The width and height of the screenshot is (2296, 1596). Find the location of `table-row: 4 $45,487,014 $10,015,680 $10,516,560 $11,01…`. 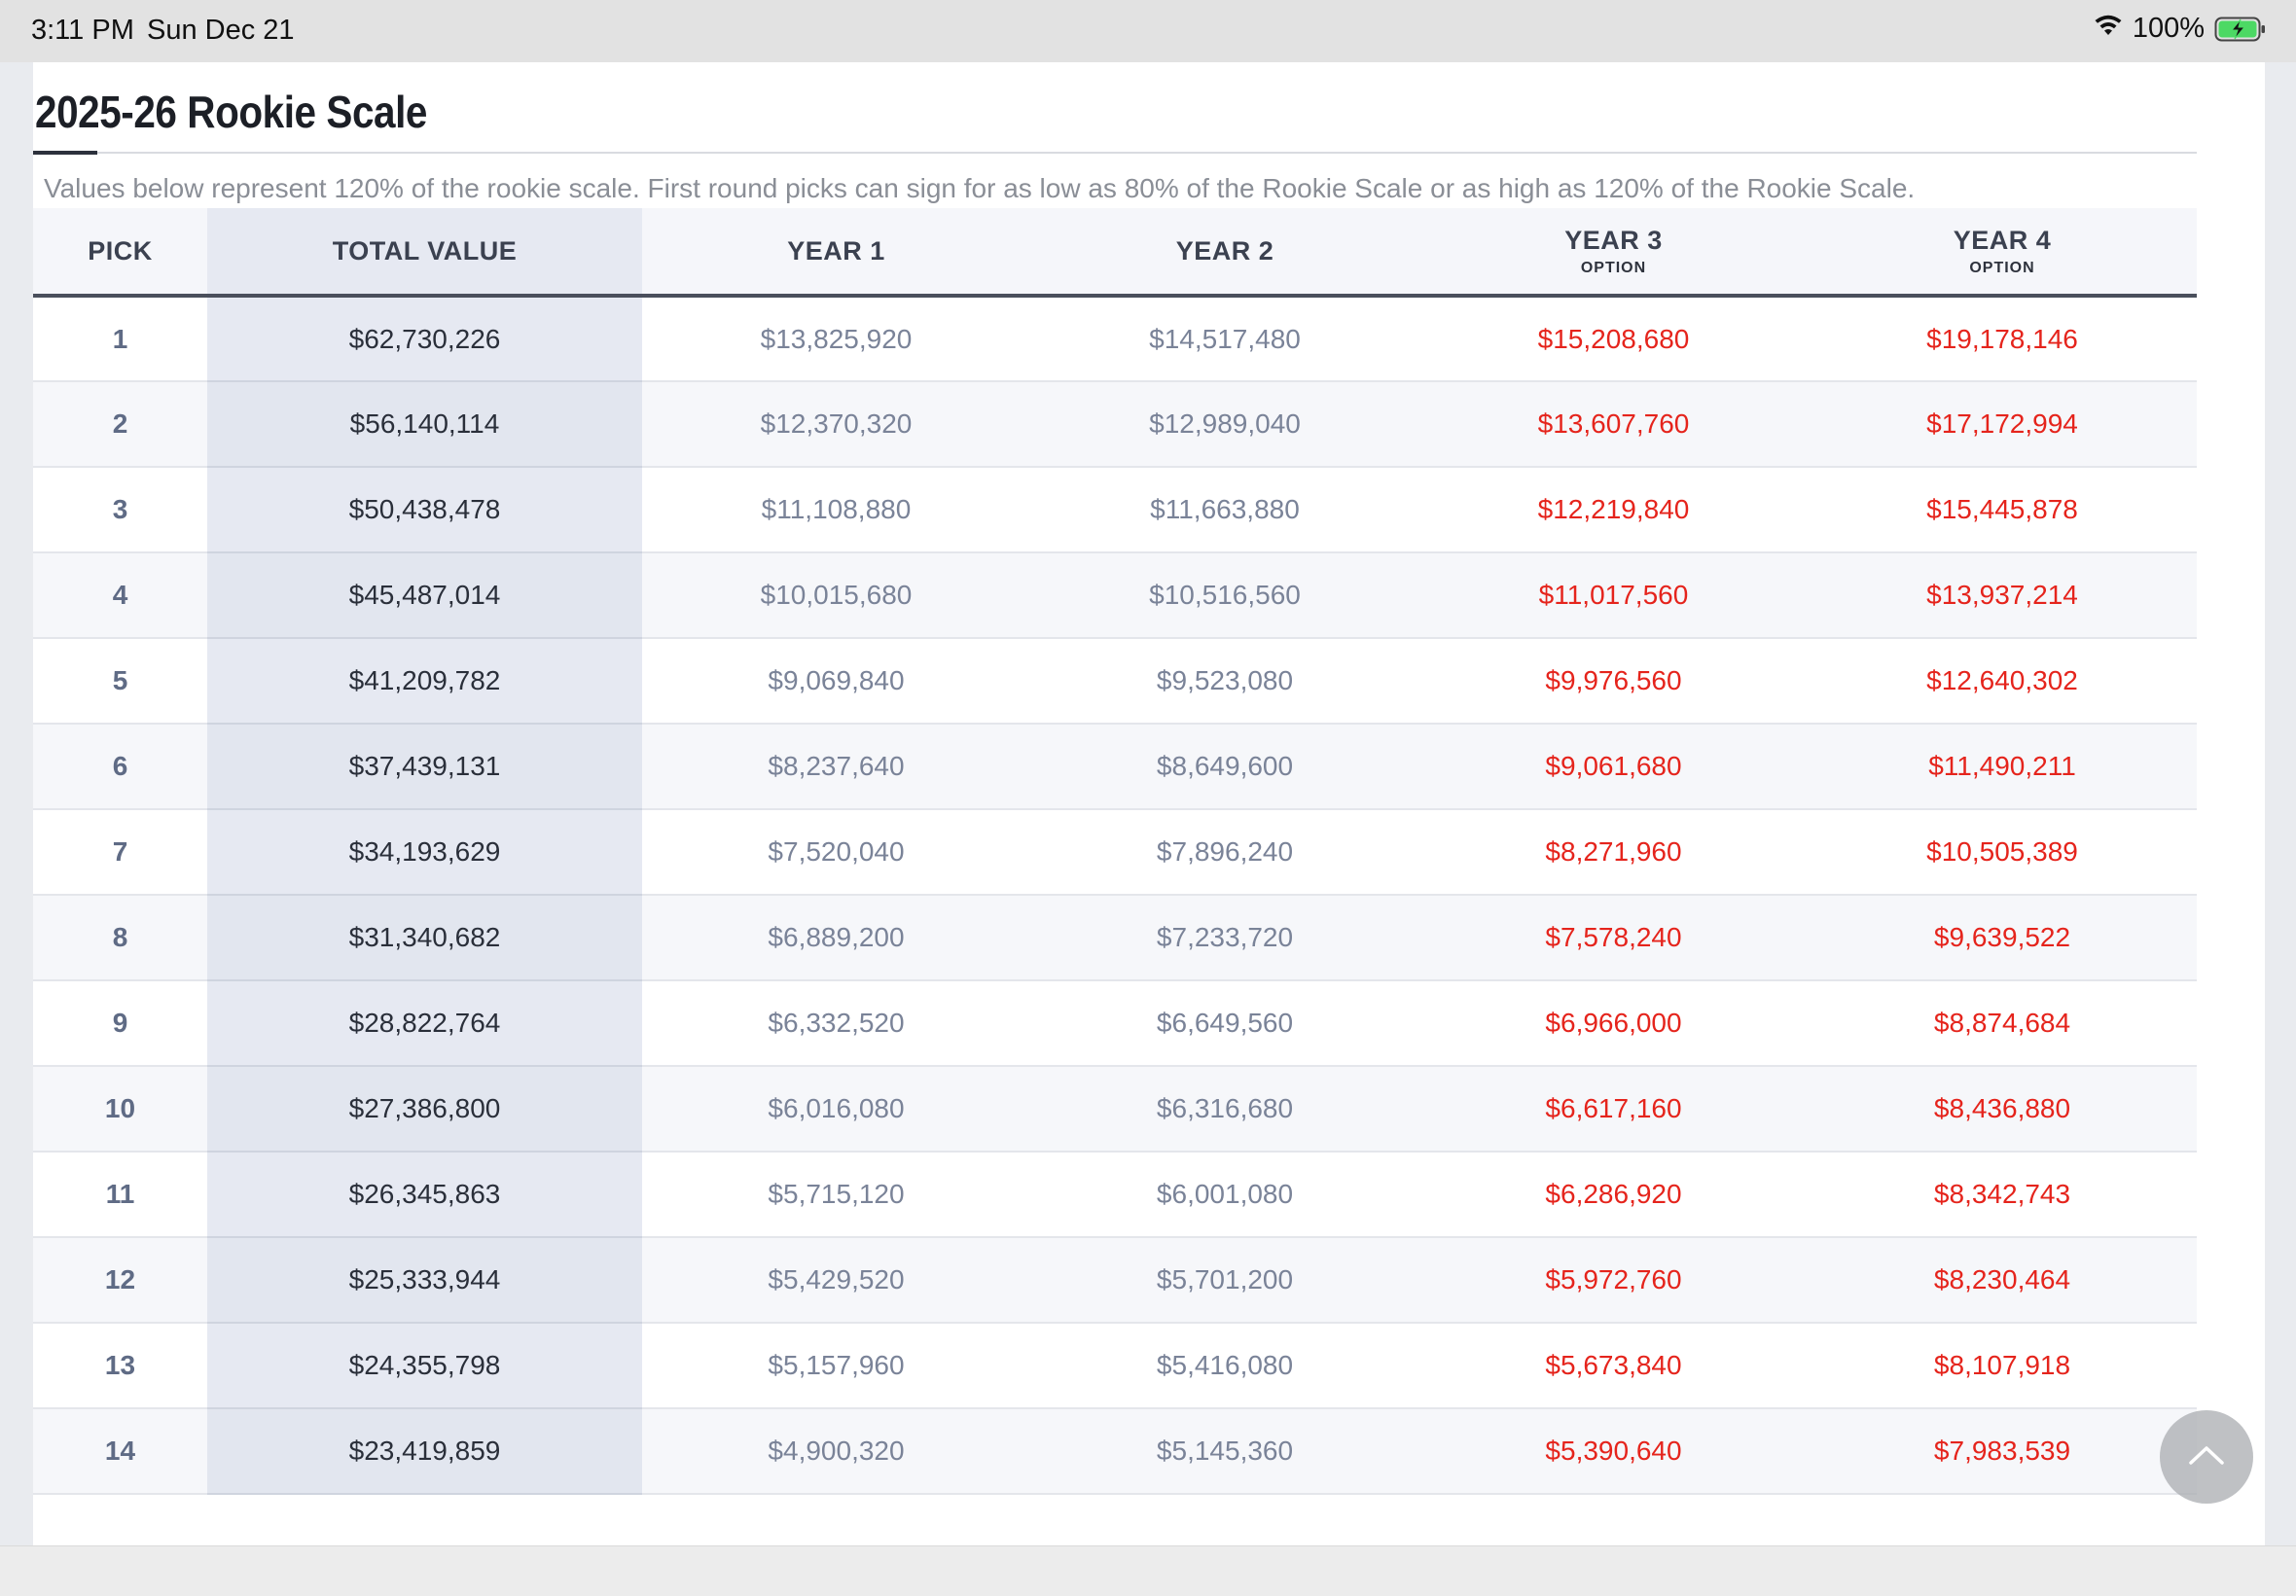

table-row: 4 $45,487,014 $10,015,680 $10,516,560 $11,01… is located at coordinates (1115, 595).